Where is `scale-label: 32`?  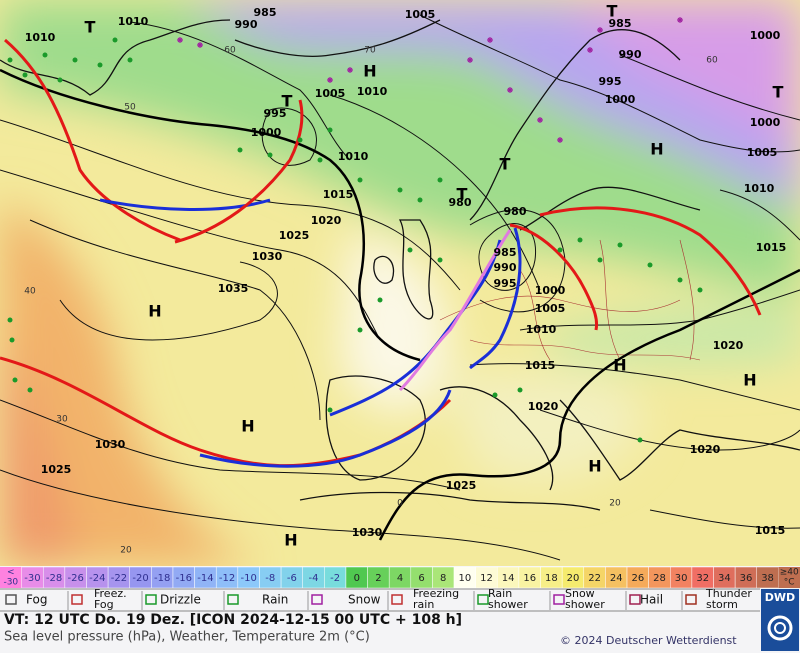
scale-label: 32 is located at coordinates (702, 578).